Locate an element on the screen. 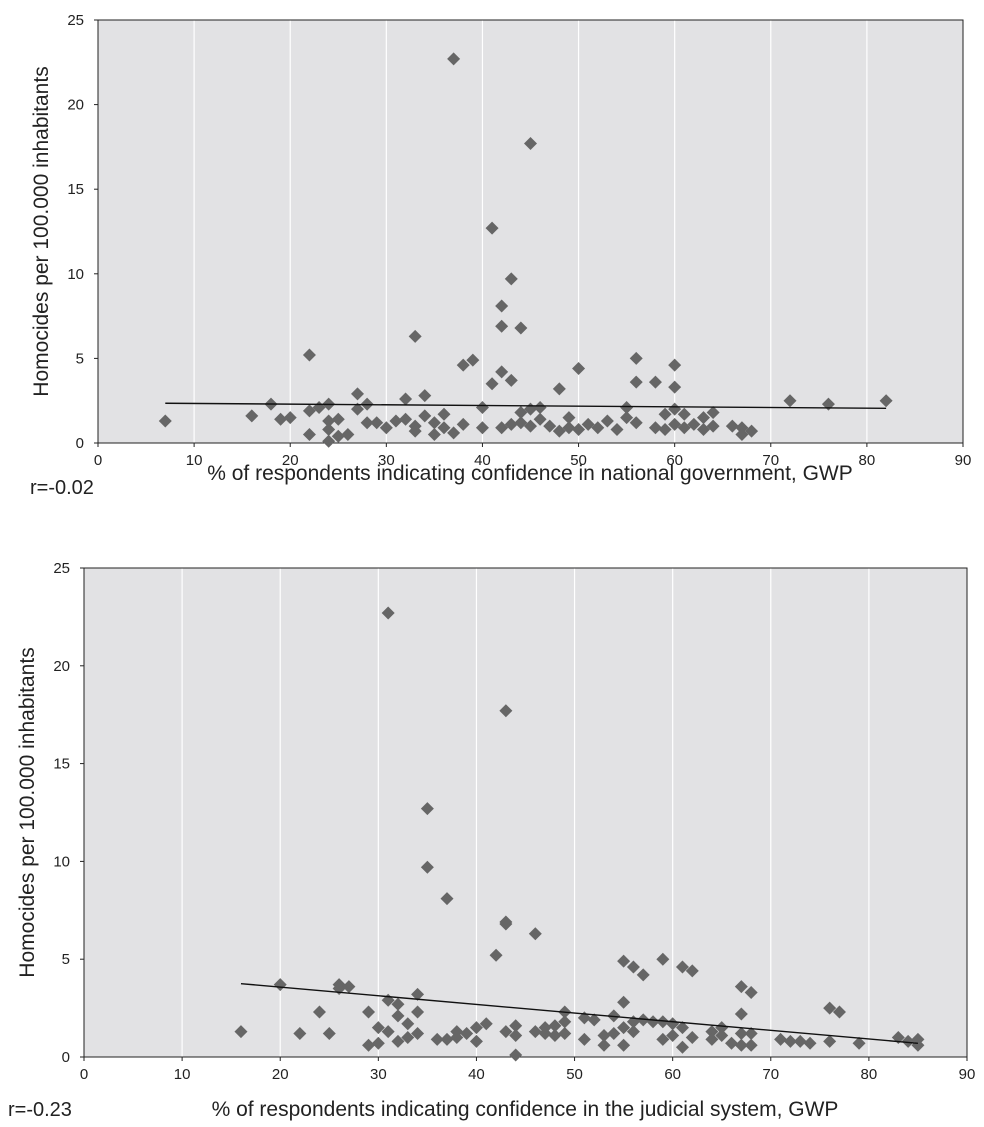  x-tick-label: 40 is located at coordinates (482, 460).